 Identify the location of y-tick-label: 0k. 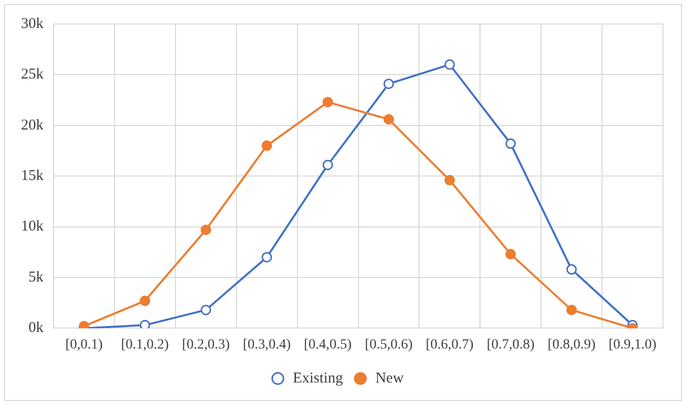
(36, 328).